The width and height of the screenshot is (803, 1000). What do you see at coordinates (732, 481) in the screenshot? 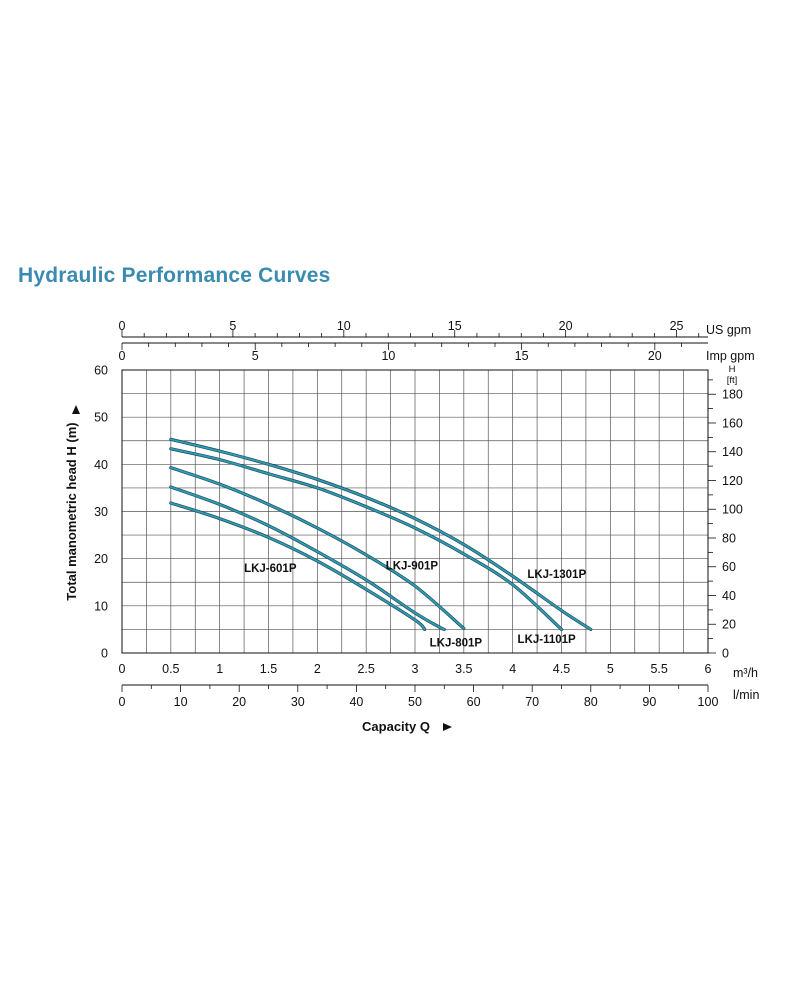
I see `ft-tick-label: 120` at bounding box center [732, 481].